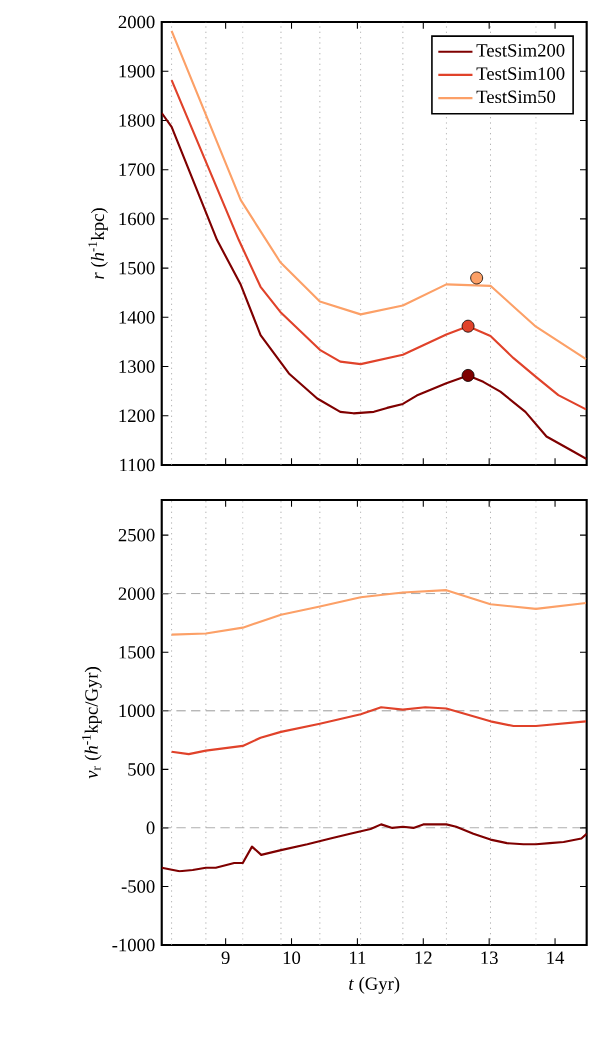 The width and height of the screenshot is (600, 1050). I want to click on y-tick-label: 1100, so click(137, 465).